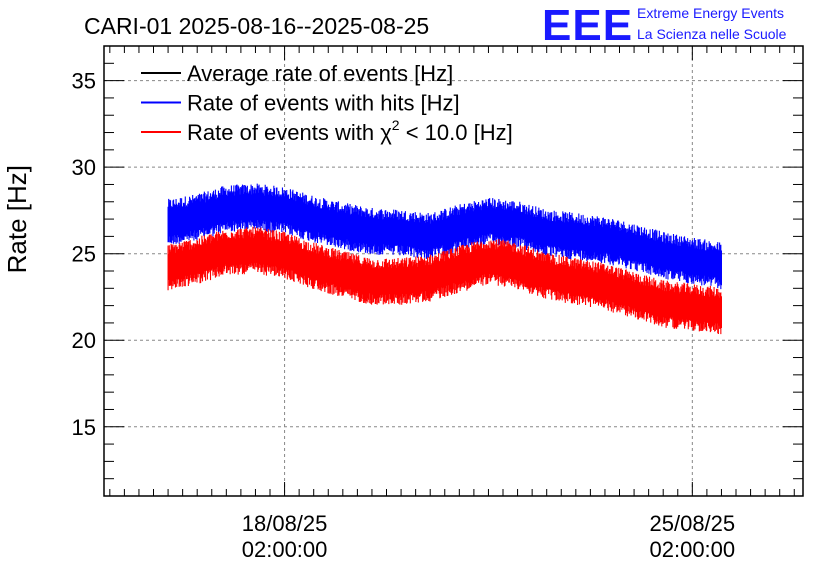 The width and height of the screenshot is (836, 572). Describe the element at coordinates (84, 167) in the screenshot. I see `y-tick-label: 30` at that location.